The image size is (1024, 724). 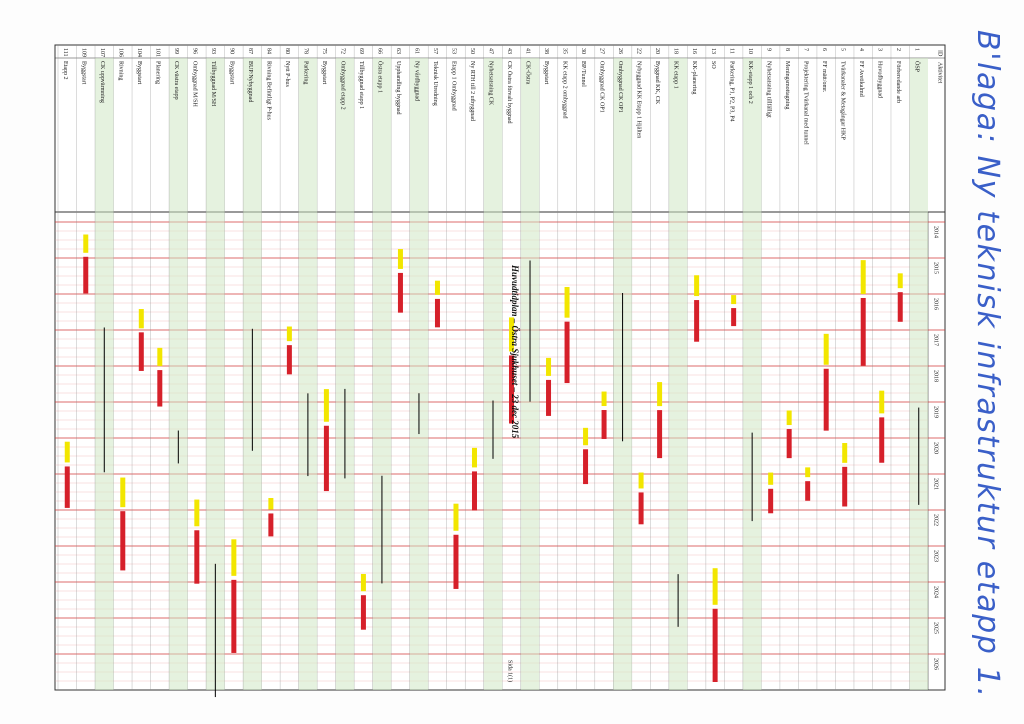 What do you see at coordinates (454, 51) in the screenshot?
I see `row-id: 53` at bounding box center [454, 51].